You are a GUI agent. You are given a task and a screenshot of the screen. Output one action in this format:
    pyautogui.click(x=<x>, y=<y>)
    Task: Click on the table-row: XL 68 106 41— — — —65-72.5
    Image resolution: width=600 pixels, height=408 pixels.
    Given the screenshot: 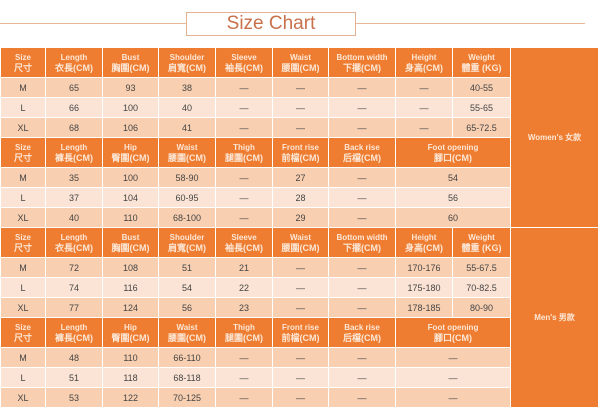 What is the action you would take?
    pyautogui.click(x=299, y=127)
    